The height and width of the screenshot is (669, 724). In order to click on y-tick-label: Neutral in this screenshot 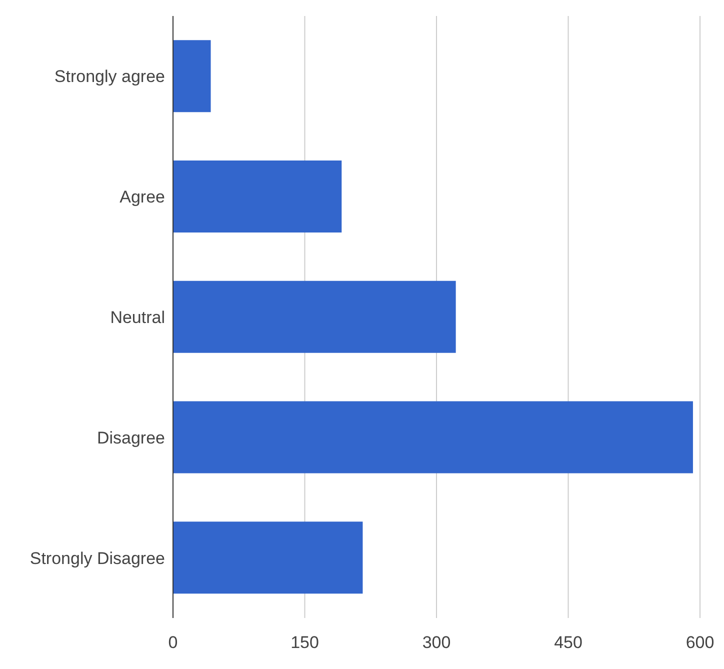, I will do `click(137, 318)`.